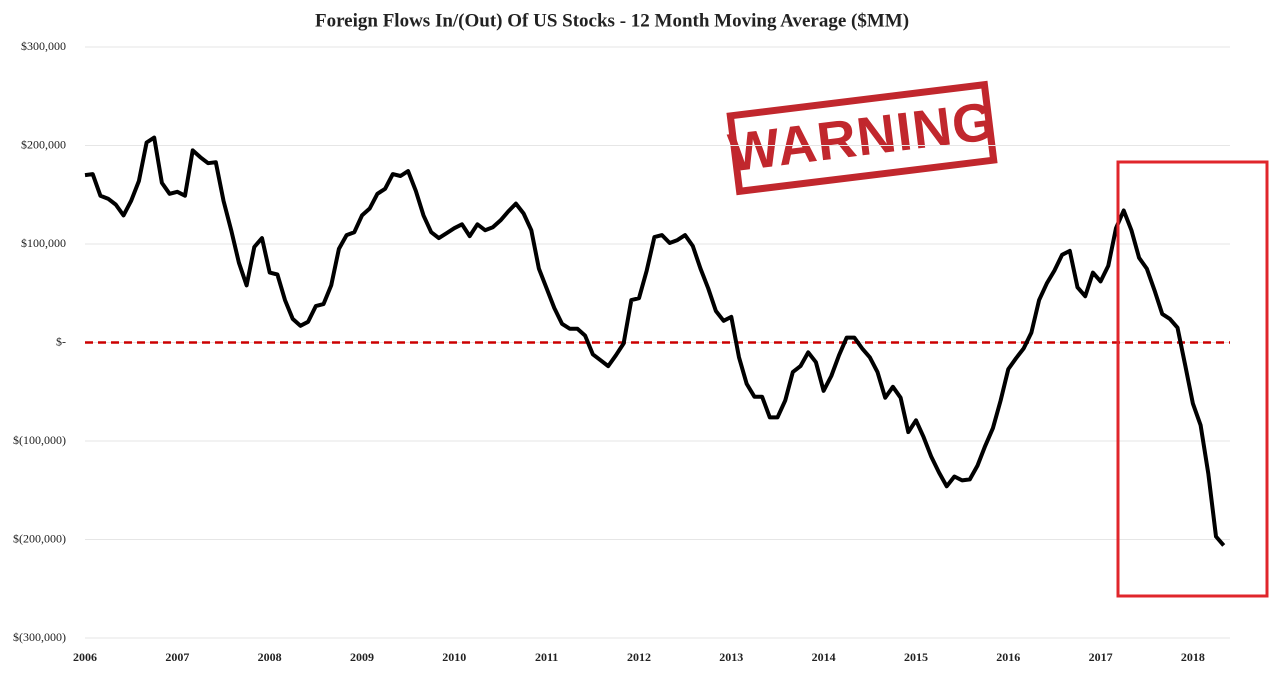 This screenshot has width=1280, height=686. What do you see at coordinates (1008, 657) in the screenshot?
I see `x-tick-label: 2016` at bounding box center [1008, 657].